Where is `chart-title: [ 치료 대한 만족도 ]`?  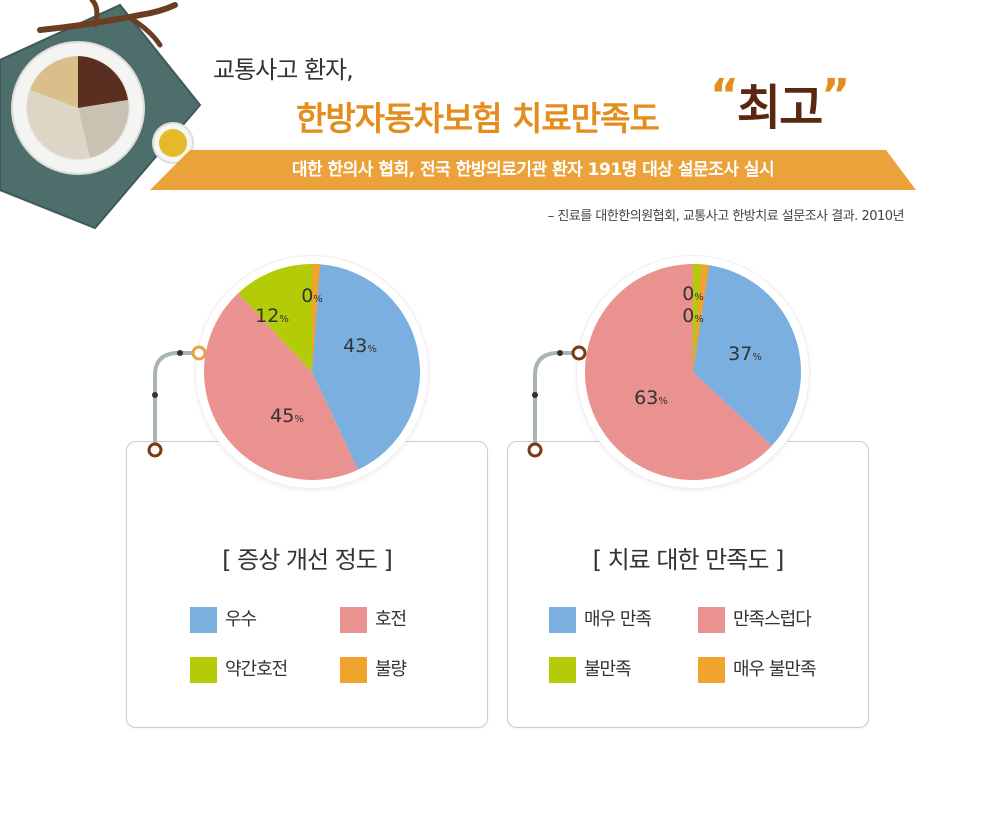 chart-title: [ 치료 대한 만족도 ] is located at coordinates (688, 560).